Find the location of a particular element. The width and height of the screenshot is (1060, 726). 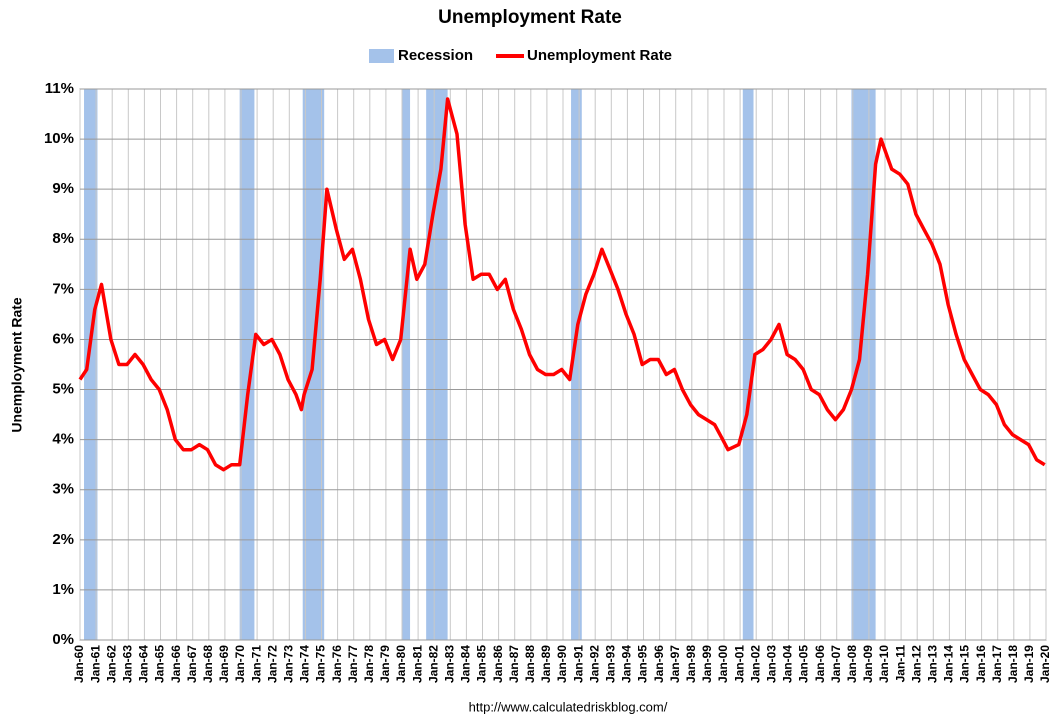

y-tick-label: 5% is located at coordinates (63, 389).